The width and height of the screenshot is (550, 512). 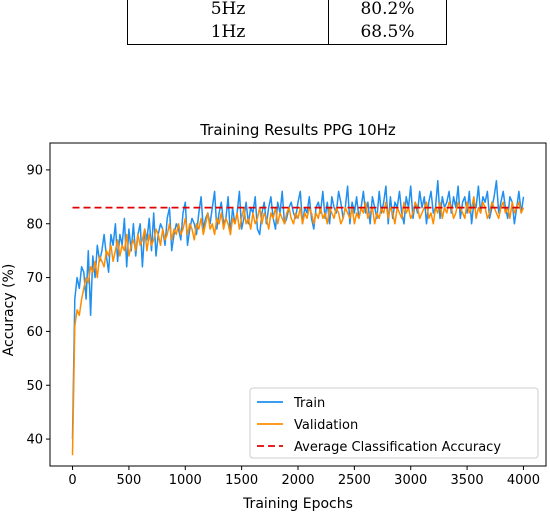 I want to click on legend-entry: Validation, so click(x=326, y=425).